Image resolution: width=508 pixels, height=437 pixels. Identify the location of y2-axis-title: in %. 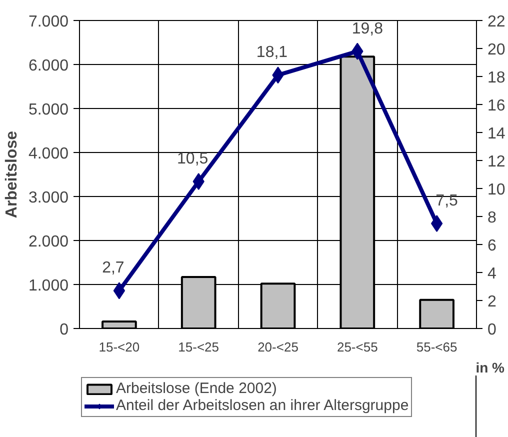
(491, 368).